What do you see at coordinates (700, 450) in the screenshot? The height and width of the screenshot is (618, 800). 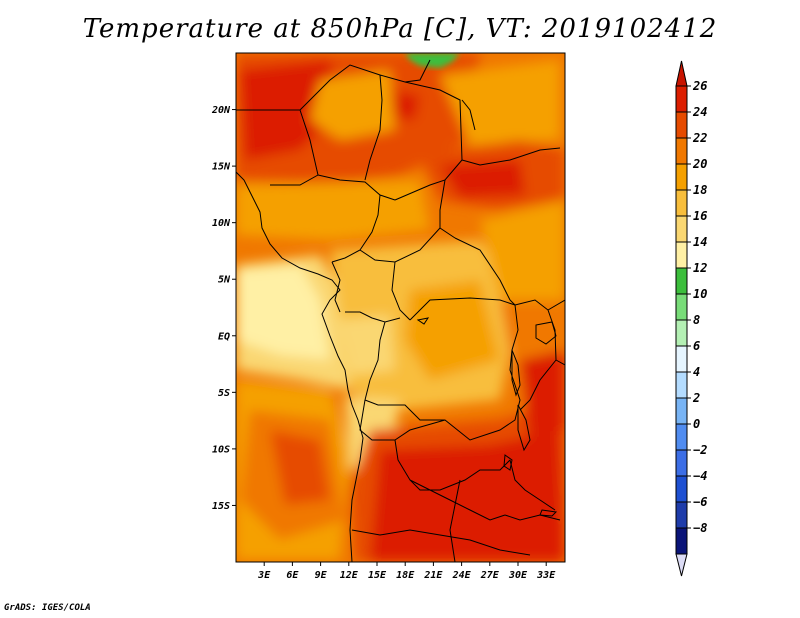 I see `colorbar-label: −2` at bounding box center [700, 450].